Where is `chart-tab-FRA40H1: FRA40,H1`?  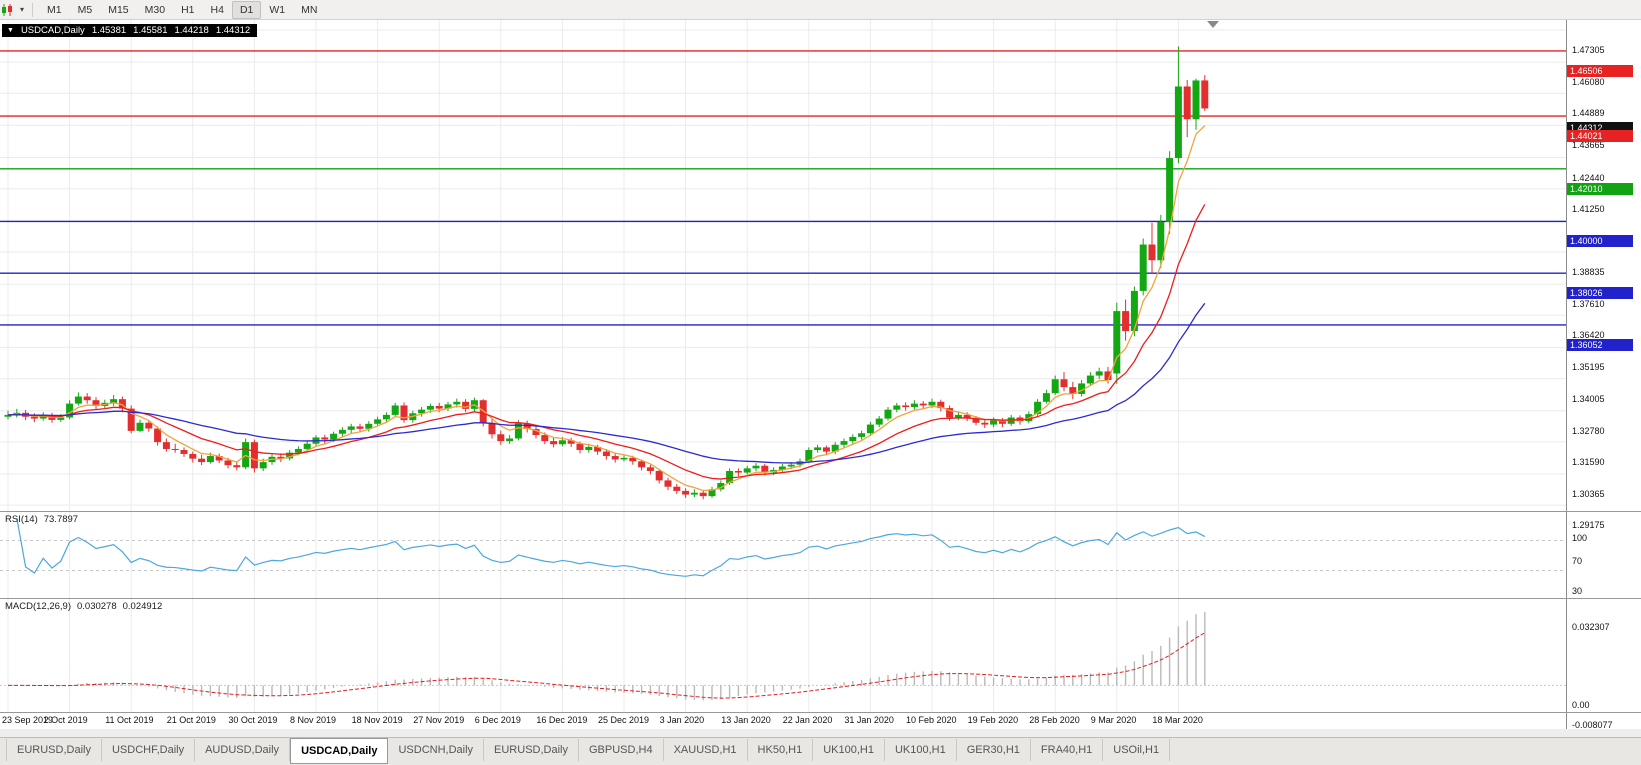 chart-tab-FRA40H1: FRA40,H1 is located at coordinates (1067, 750).